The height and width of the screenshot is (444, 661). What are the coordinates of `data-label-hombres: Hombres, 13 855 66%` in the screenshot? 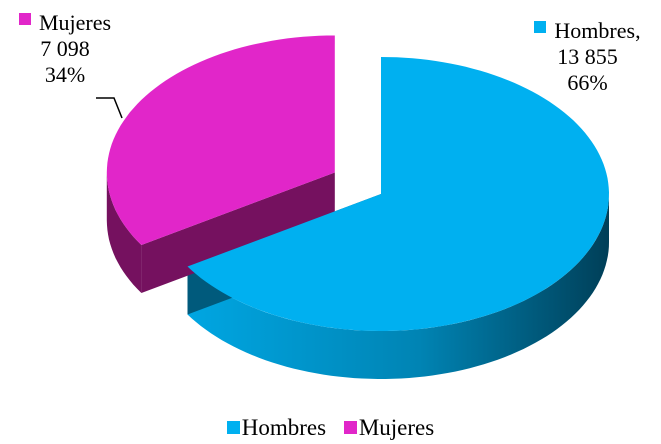 It's located at (587, 57).